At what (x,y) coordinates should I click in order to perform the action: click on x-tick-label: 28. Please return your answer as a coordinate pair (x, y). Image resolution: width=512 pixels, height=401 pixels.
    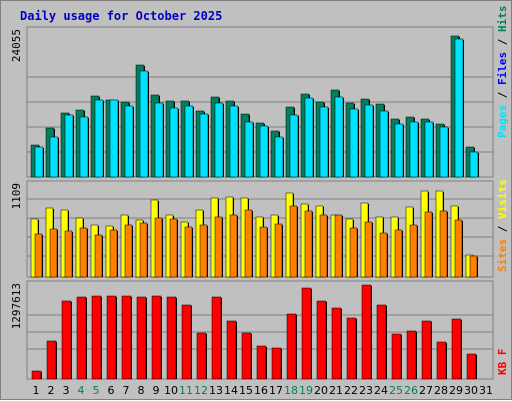
    Looking at the image, I should click on (441, 390).